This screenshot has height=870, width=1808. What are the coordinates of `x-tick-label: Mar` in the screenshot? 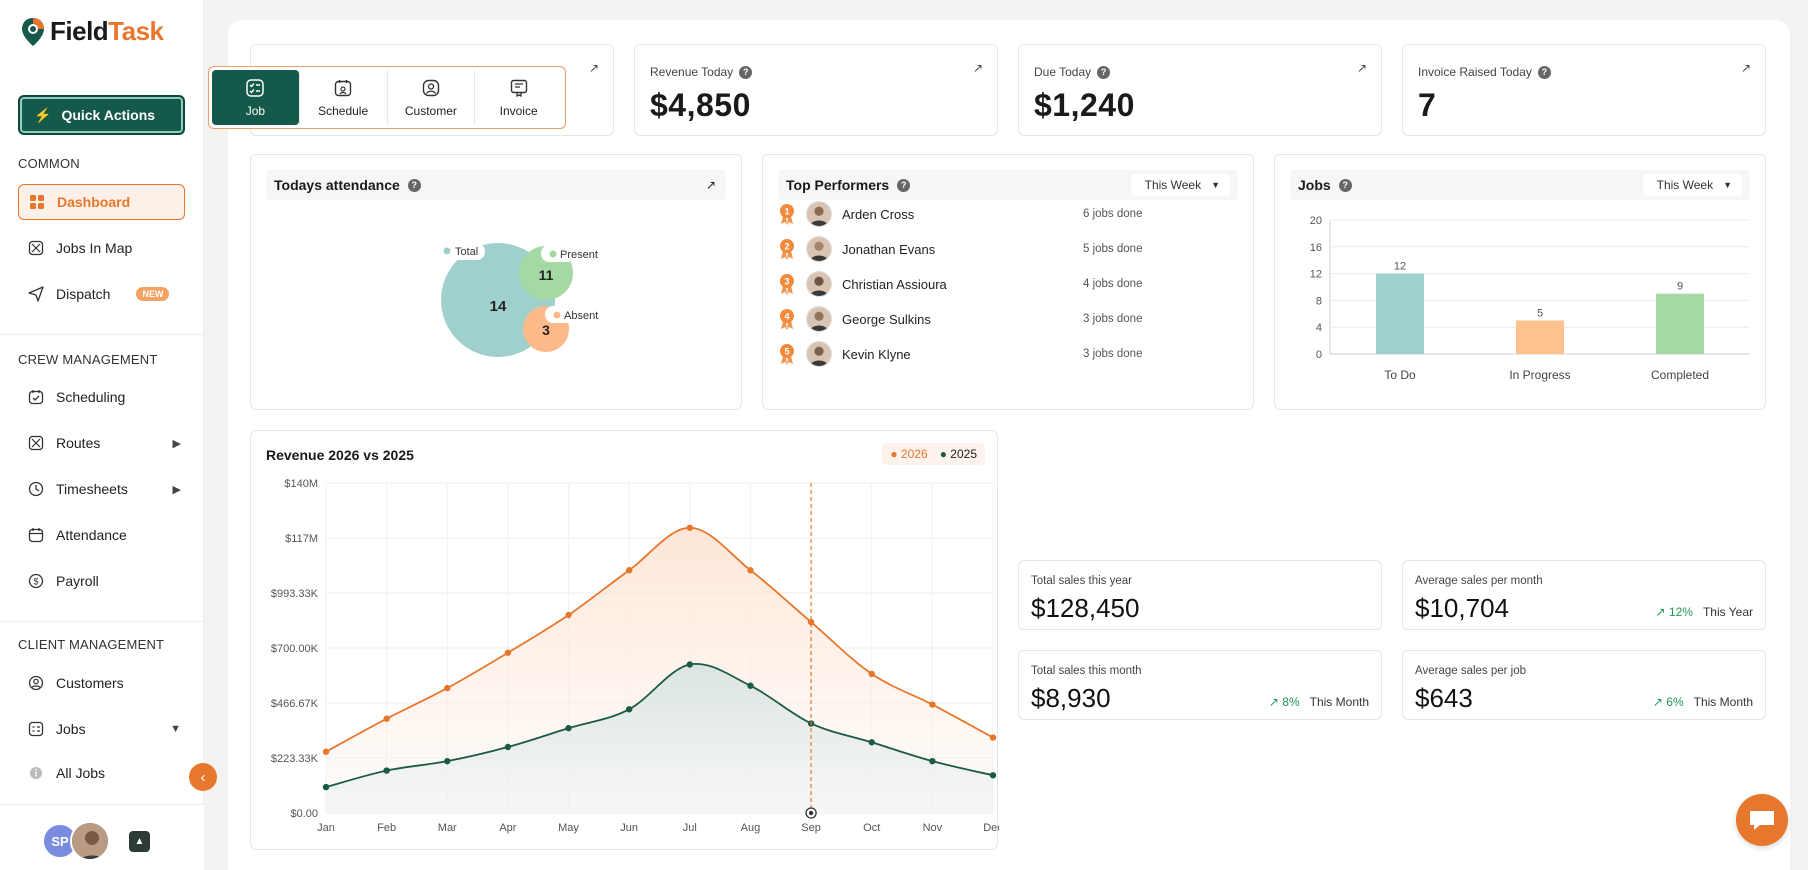 It's located at (447, 828).